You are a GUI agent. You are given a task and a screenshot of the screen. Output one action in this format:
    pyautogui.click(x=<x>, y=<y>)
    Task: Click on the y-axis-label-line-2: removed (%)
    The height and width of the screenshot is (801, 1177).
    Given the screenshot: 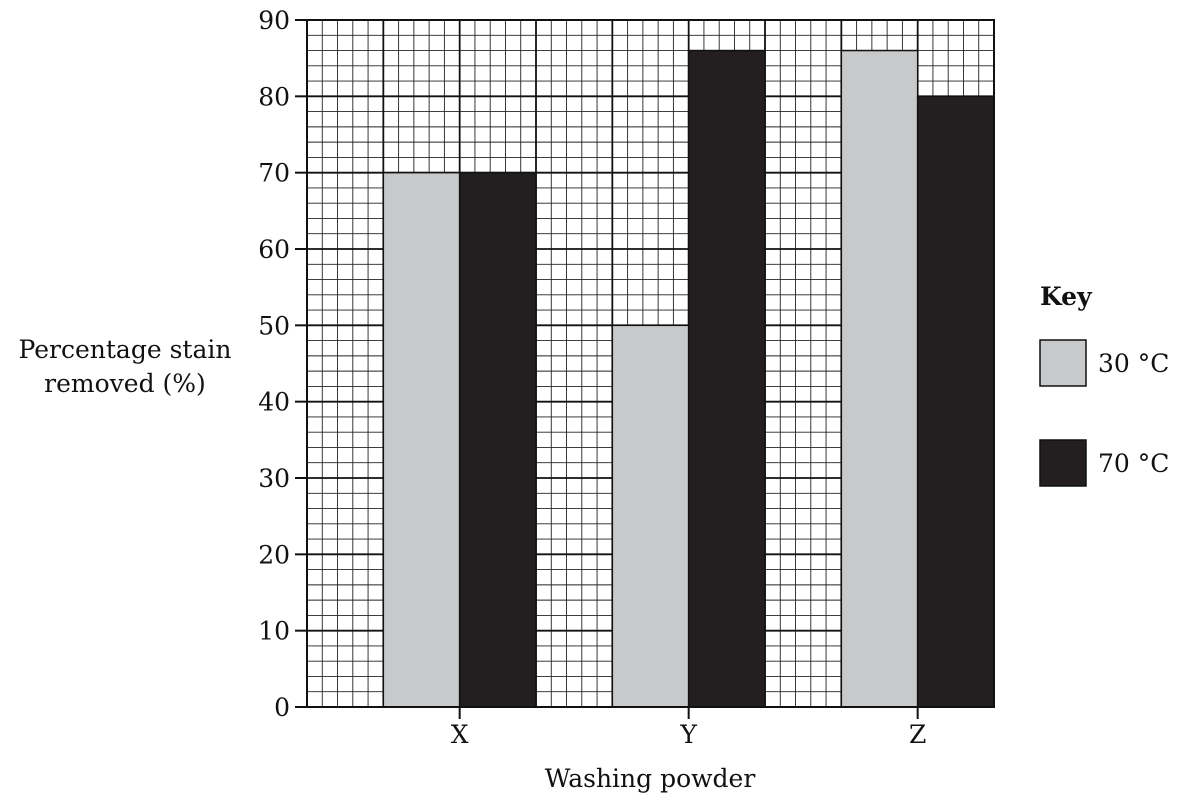 What is the action you would take?
    pyautogui.click(x=125, y=383)
    